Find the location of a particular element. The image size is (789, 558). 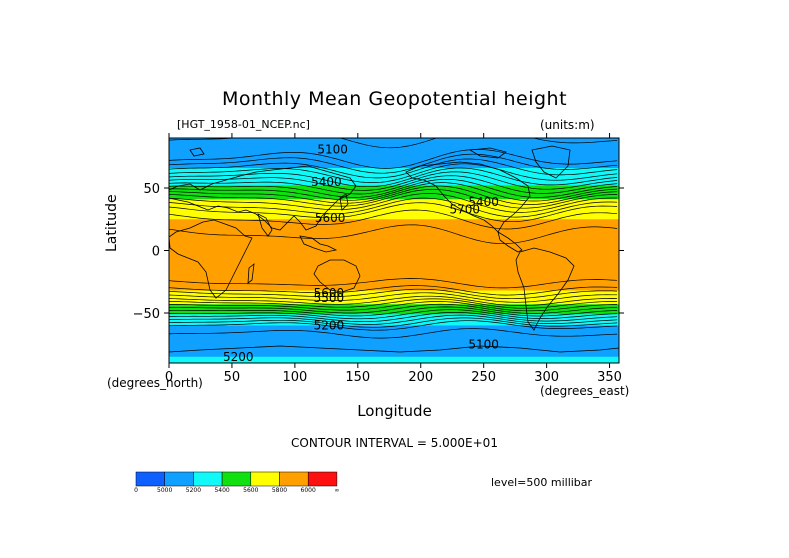

islands-indonesia is located at coordinates (318, 244).